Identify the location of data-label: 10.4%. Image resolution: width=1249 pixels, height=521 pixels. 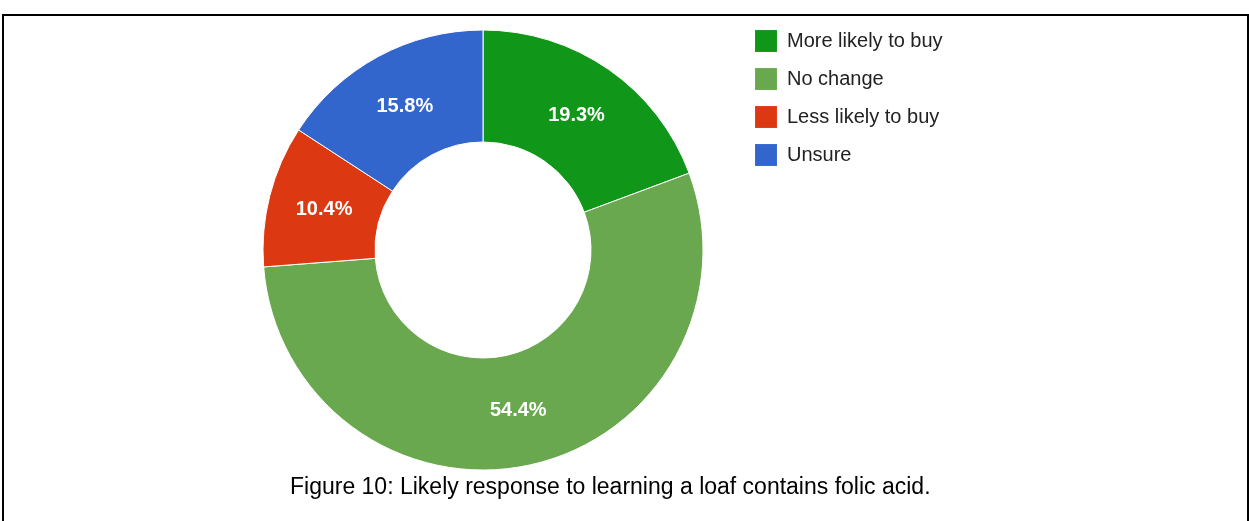
(324, 208).